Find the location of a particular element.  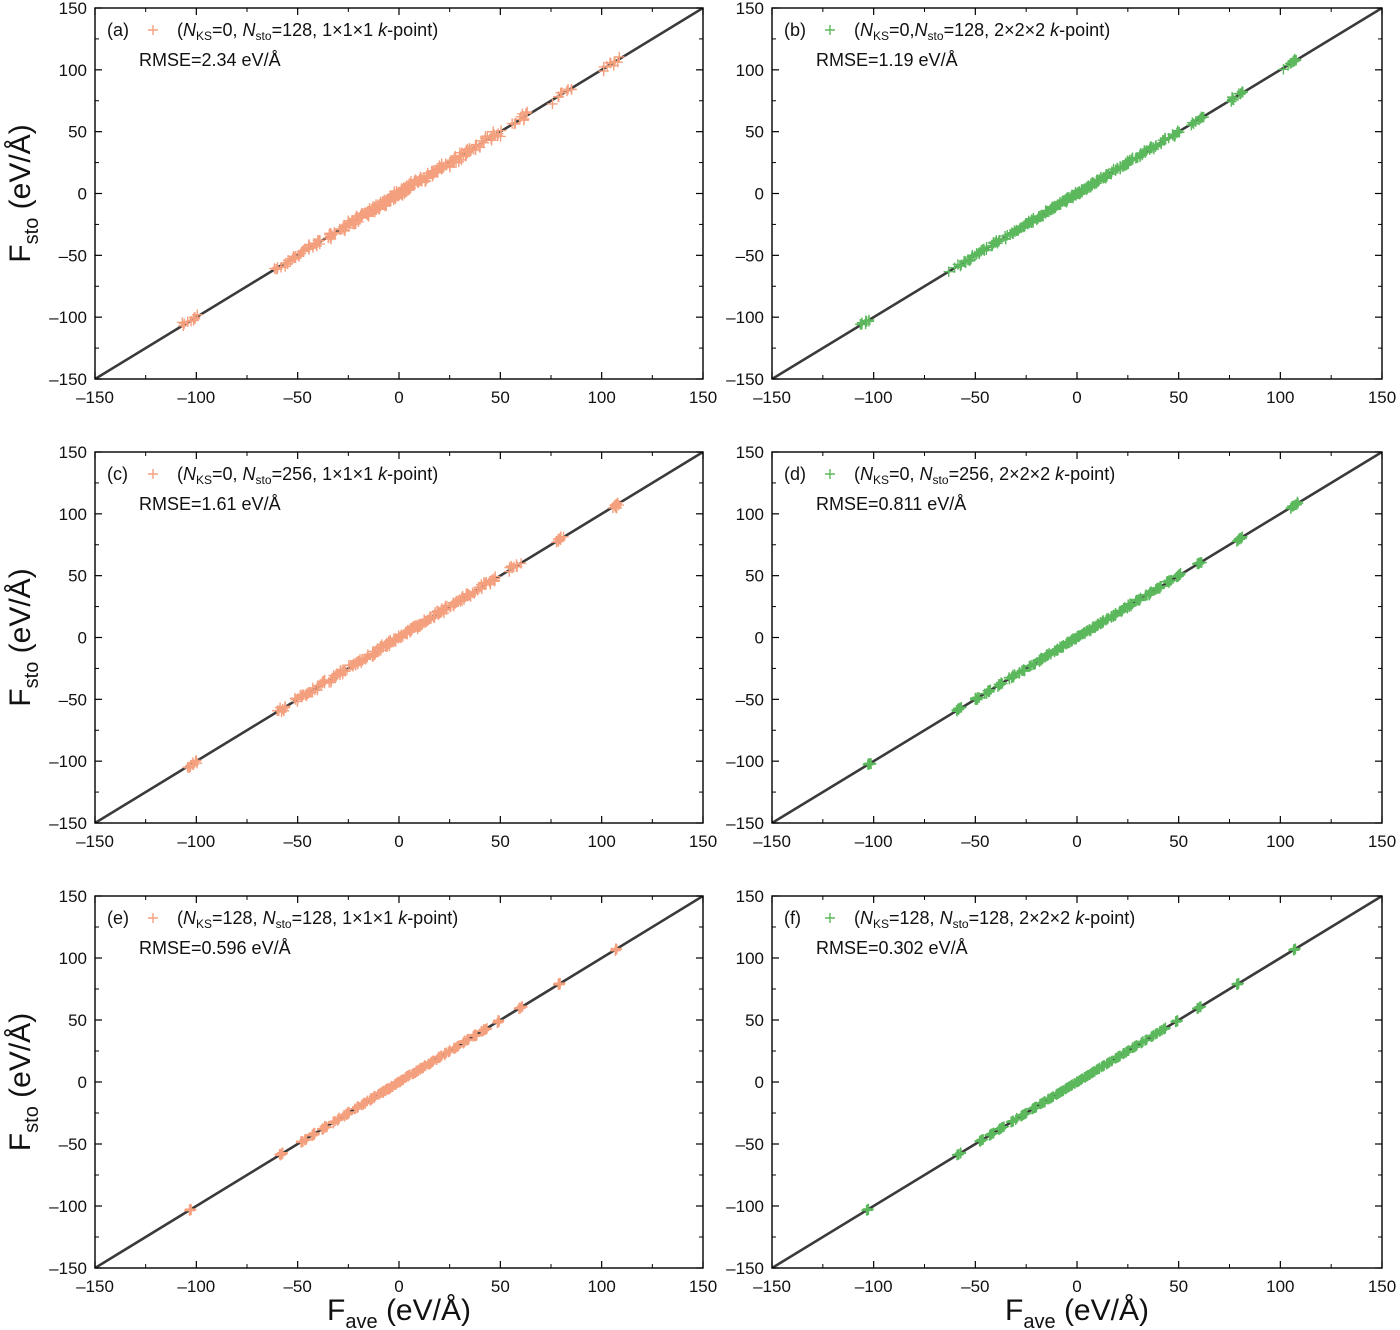

y-tick-label: 100 is located at coordinates (73, 514).